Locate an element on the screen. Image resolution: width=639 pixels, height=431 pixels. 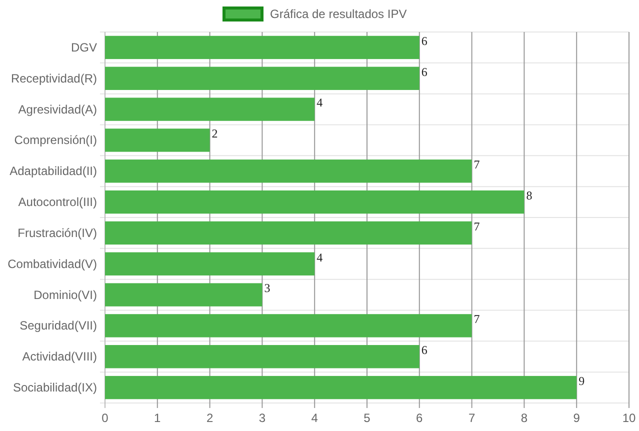
x-tick-label: 0 is located at coordinates (105, 418).